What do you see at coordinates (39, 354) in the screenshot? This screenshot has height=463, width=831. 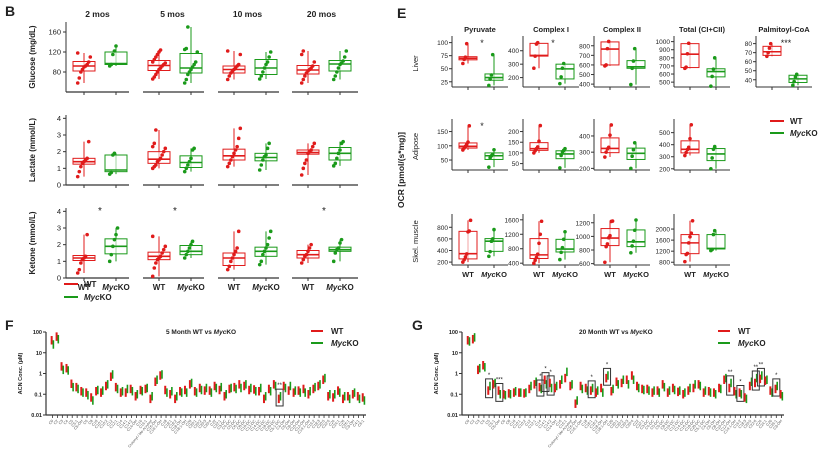 I see `y-tick-label: 10` at bounding box center [39, 354].